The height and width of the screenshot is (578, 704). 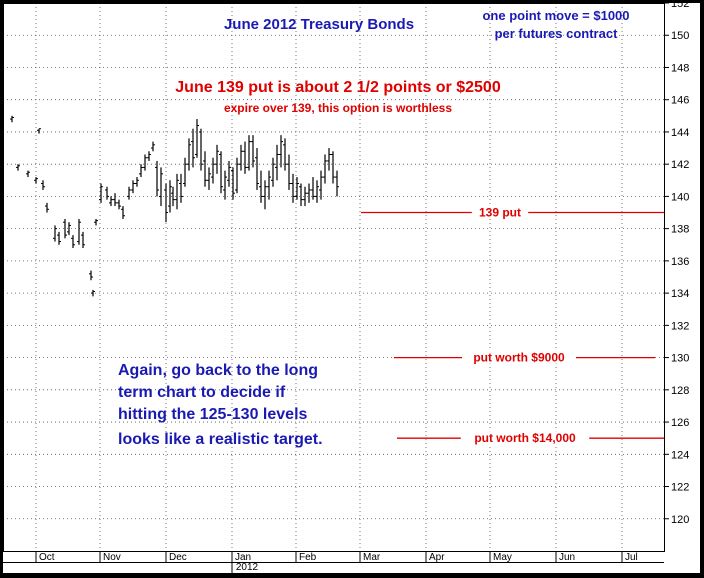 What do you see at coordinates (202, 392) in the screenshot?
I see `annotation-text: term chart to decide if` at bounding box center [202, 392].